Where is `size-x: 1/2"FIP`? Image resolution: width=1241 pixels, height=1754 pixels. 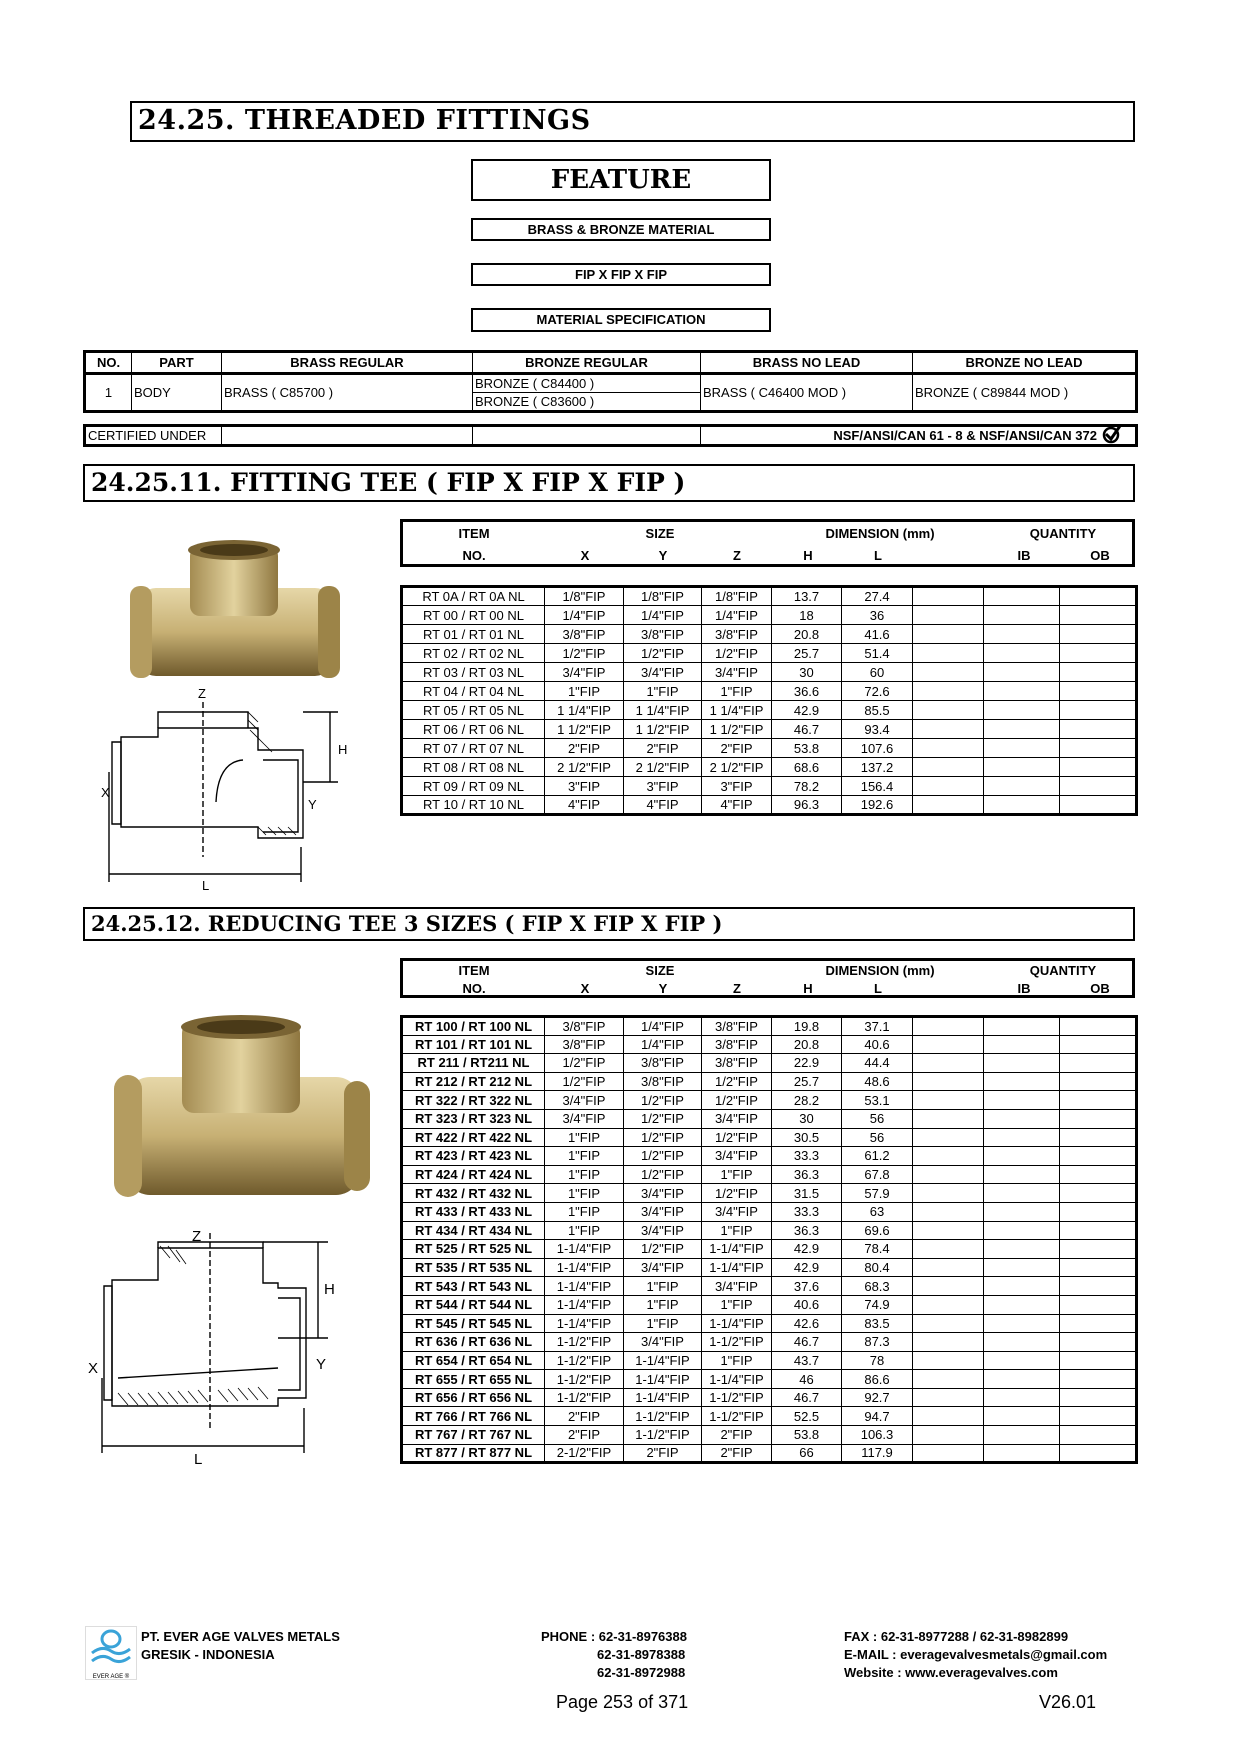
size-x: 1/2"FIP is located at coordinates (584, 1081).